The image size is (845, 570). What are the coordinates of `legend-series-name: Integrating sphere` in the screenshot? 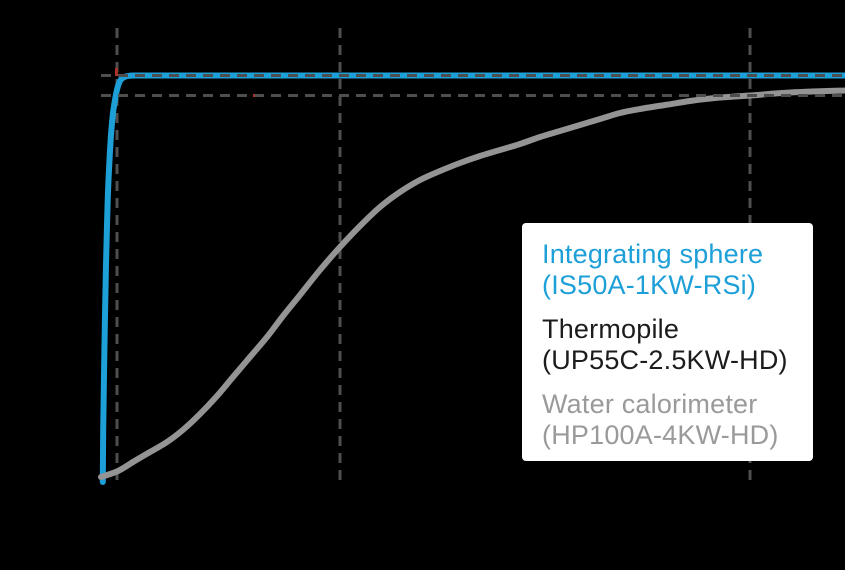 It's located at (653, 254).